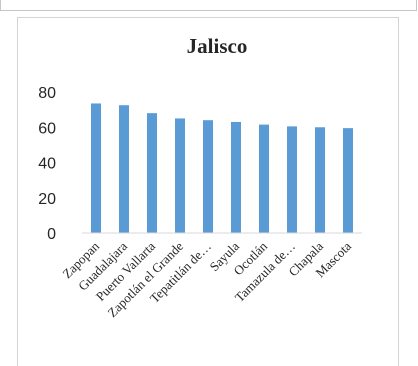 The image size is (418, 366). What do you see at coordinates (47, 199) in the screenshot?
I see `y-tick-label: 20` at bounding box center [47, 199].